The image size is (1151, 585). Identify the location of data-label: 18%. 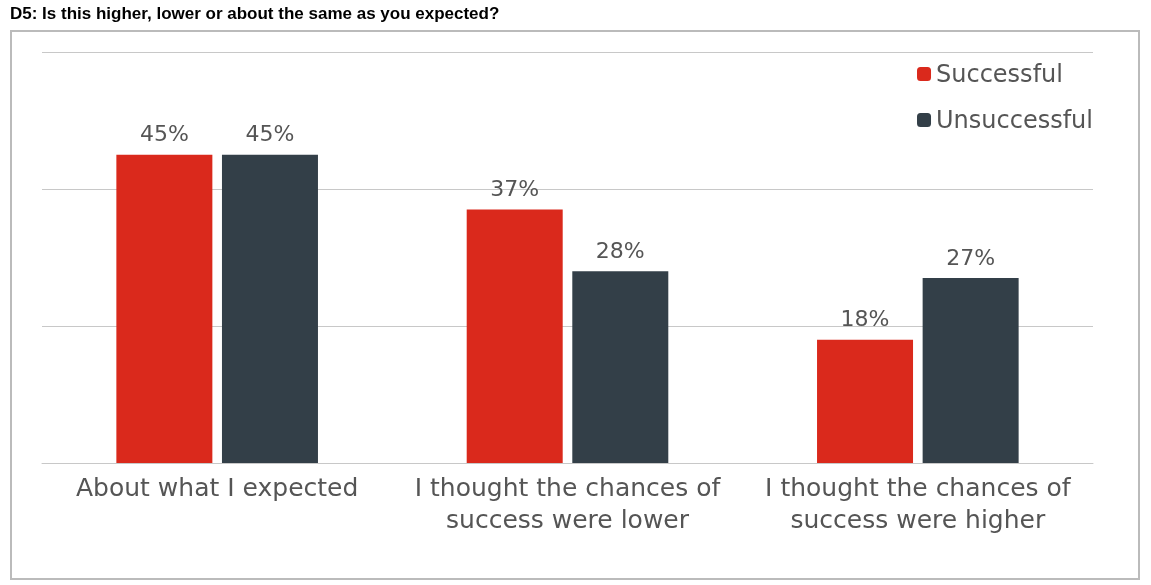
(865, 319).